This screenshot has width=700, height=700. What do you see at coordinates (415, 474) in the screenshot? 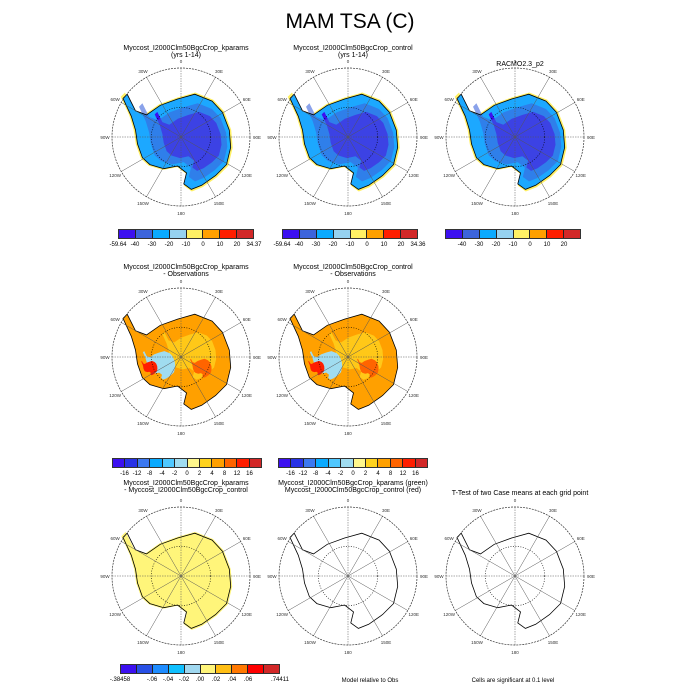
I see `colorbar-tick-label: 16` at bounding box center [415, 474].